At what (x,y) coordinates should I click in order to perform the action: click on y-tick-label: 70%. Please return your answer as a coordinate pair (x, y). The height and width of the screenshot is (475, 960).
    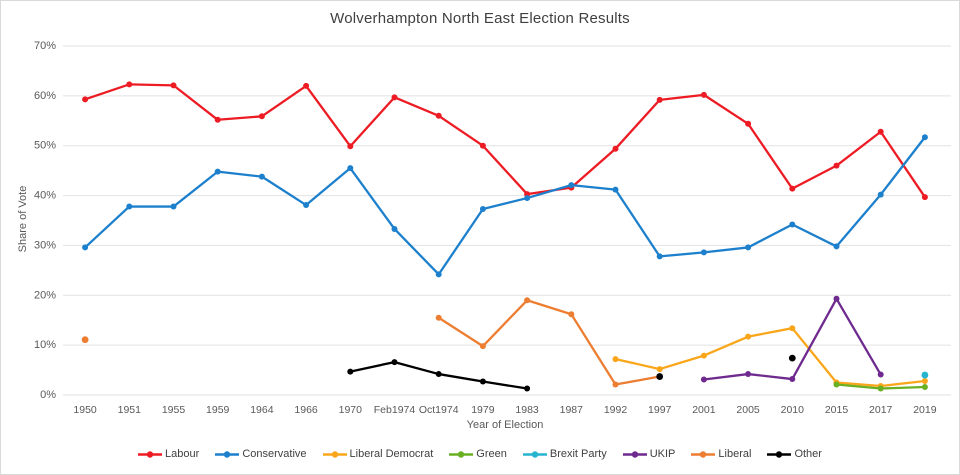
    Looking at the image, I should click on (45, 46).